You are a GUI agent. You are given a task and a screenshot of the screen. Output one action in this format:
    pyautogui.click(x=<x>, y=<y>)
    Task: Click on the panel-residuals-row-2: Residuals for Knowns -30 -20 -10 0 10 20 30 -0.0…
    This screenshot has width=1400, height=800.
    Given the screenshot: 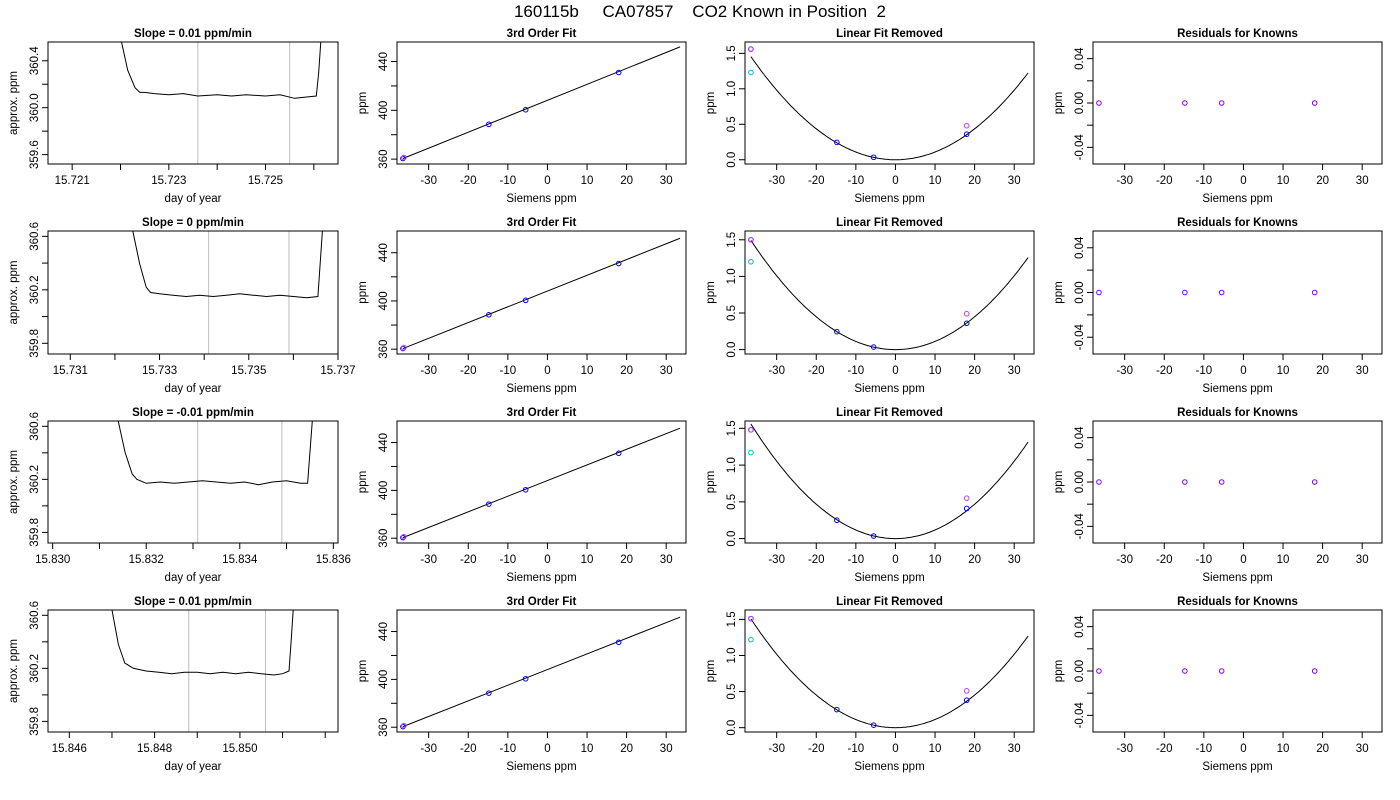 What is the action you would take?
    pyautogui.click(x=1218, y=306)
    